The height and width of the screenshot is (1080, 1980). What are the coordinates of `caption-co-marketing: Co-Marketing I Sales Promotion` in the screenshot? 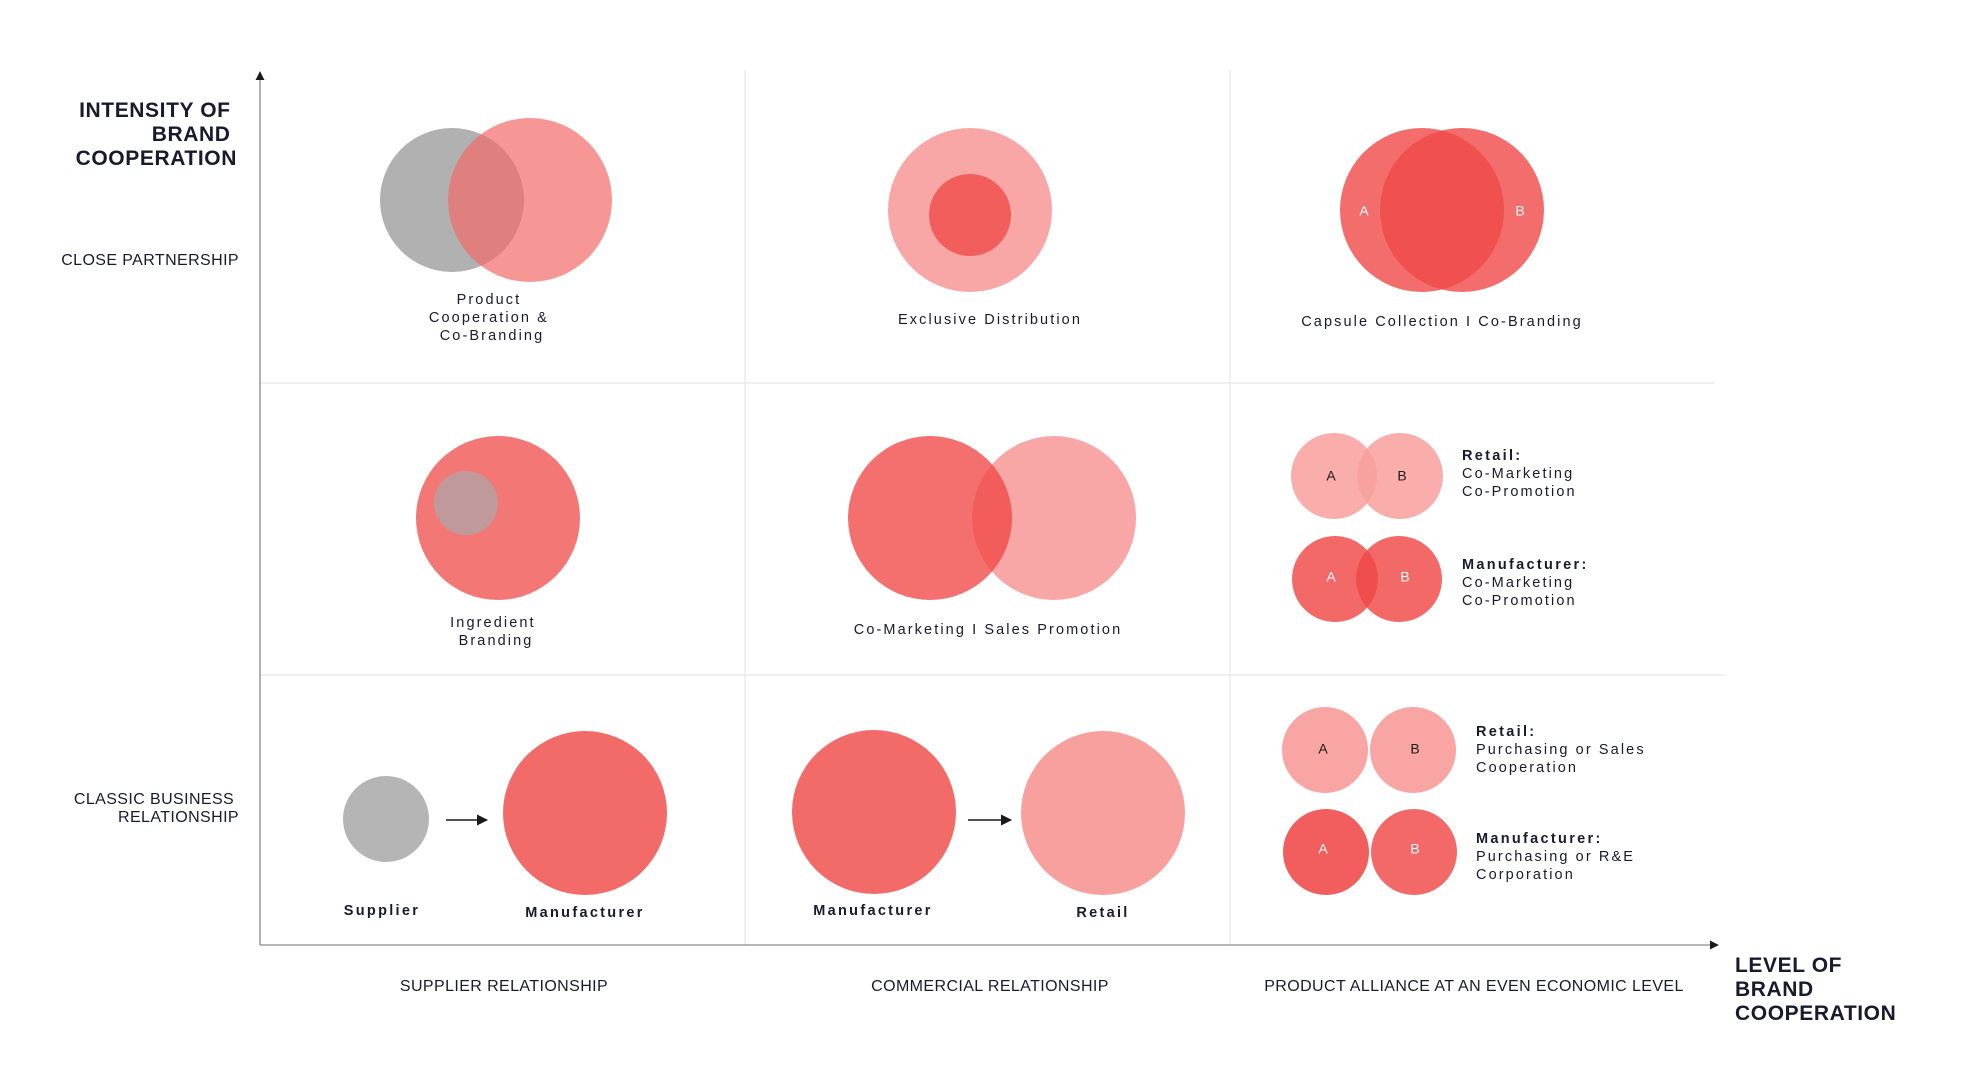 It's located at (988, 630).